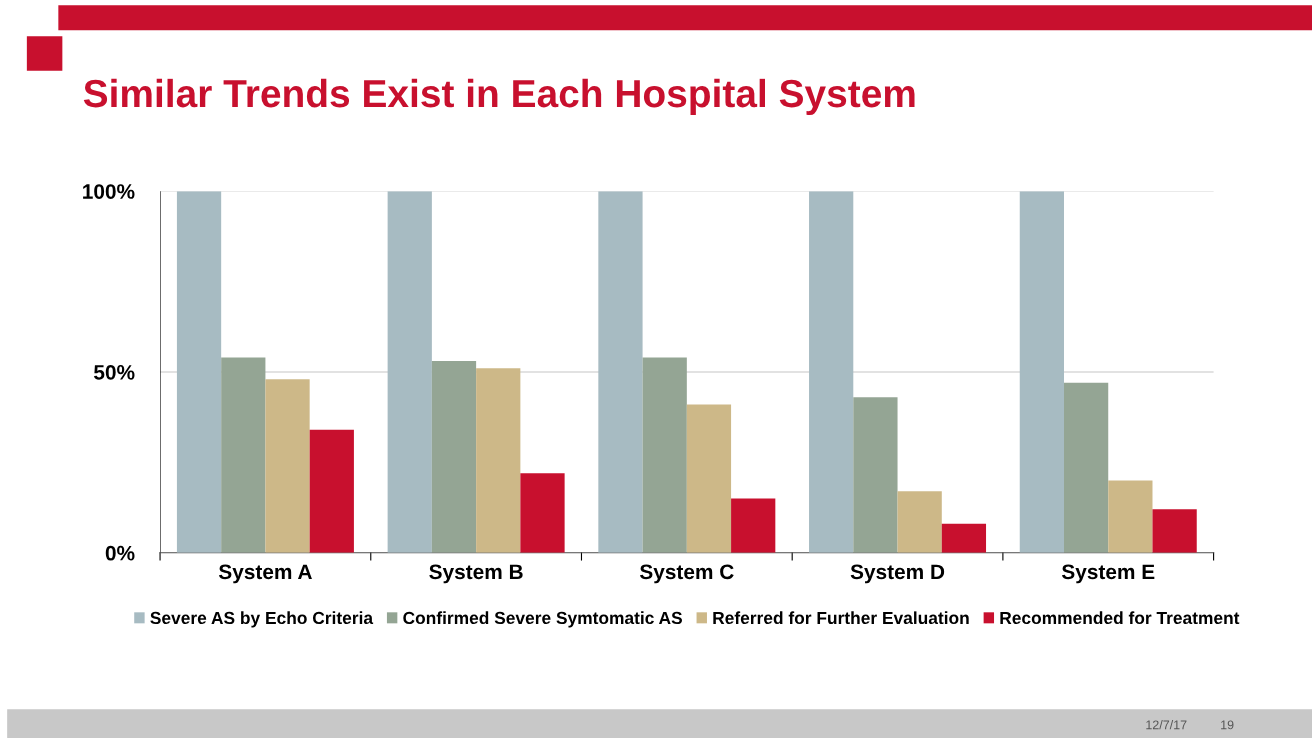 The image size is (1312, 738). What do you see at coordinates (897, 574) in the screenshot?
I see `x-tick-label: System D` at bounding box center [897, 574].